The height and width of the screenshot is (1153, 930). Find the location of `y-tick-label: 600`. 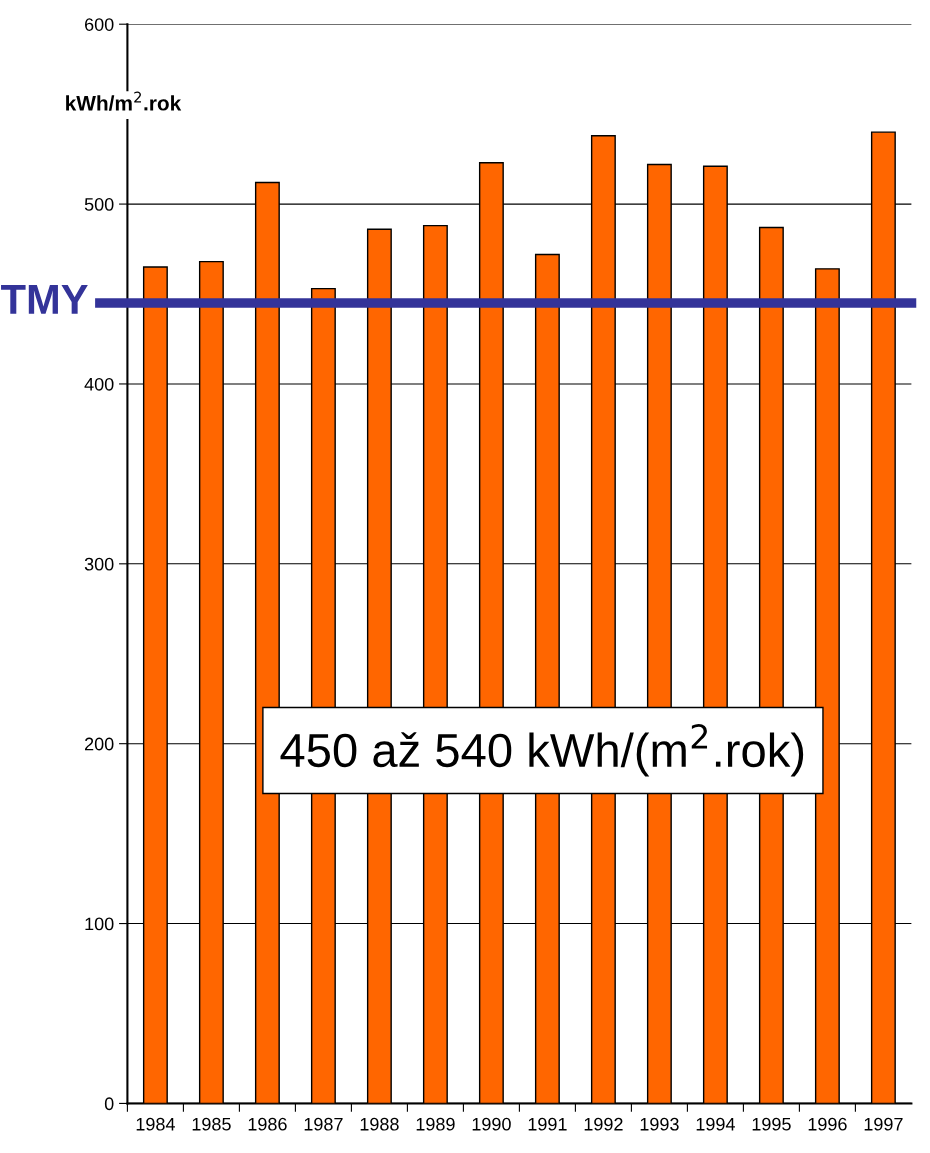

y-tick-label: 600 is located at coordinates (99, 24).